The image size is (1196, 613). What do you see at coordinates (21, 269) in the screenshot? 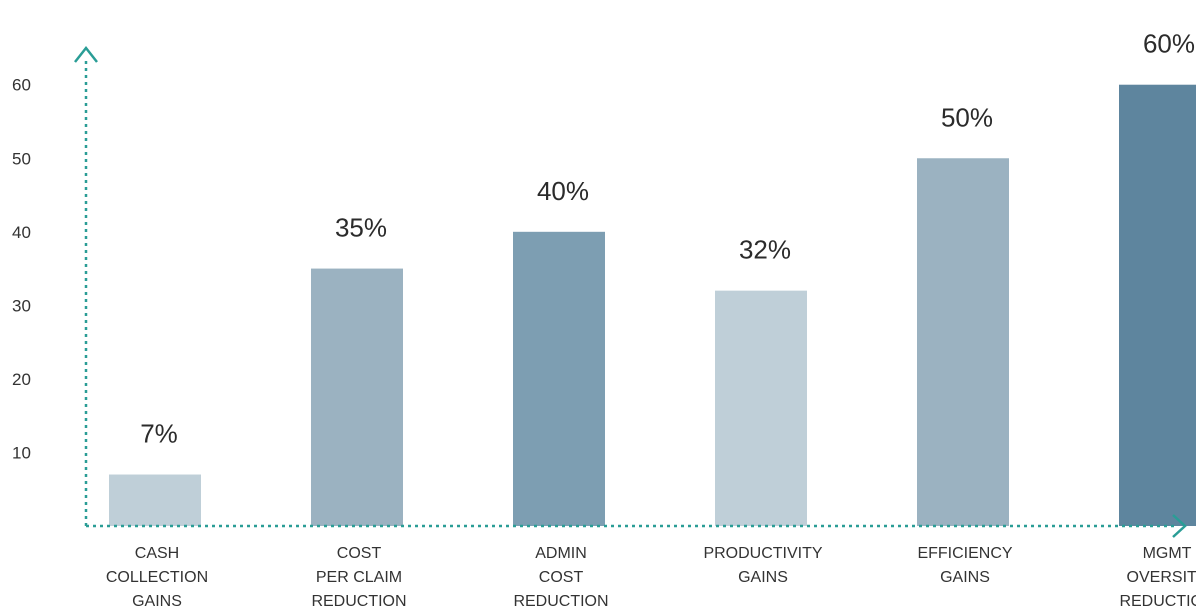
I see `y-ticks-group: 10 20 30 40 50 60` at bounding box center [21, 269].